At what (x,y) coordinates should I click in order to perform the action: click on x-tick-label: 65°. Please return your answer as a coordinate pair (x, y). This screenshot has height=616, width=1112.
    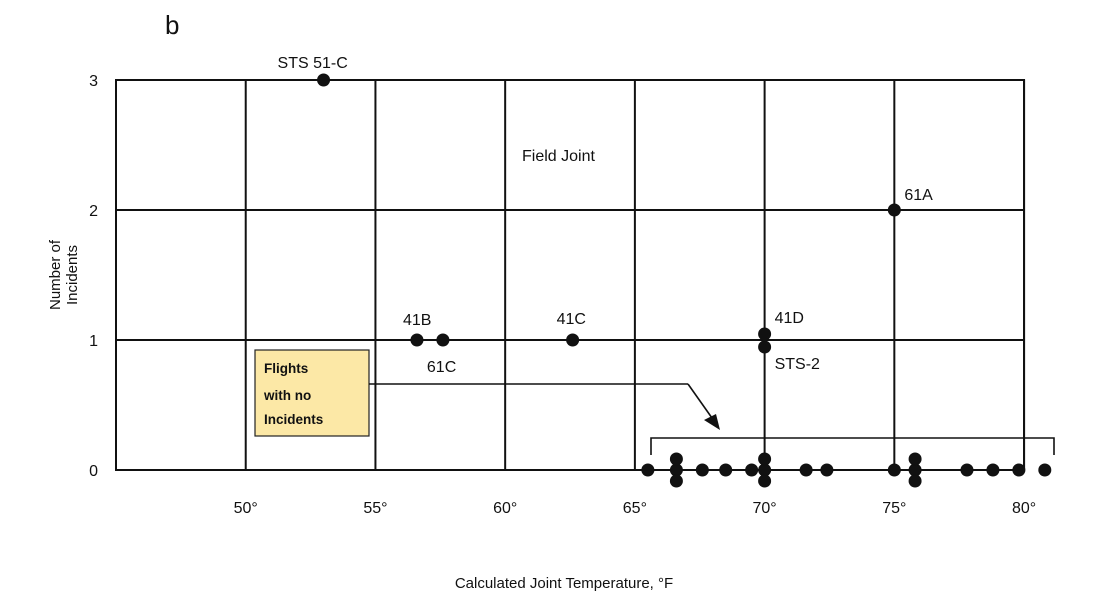
    Looking at the image, I should click on (635, 508).